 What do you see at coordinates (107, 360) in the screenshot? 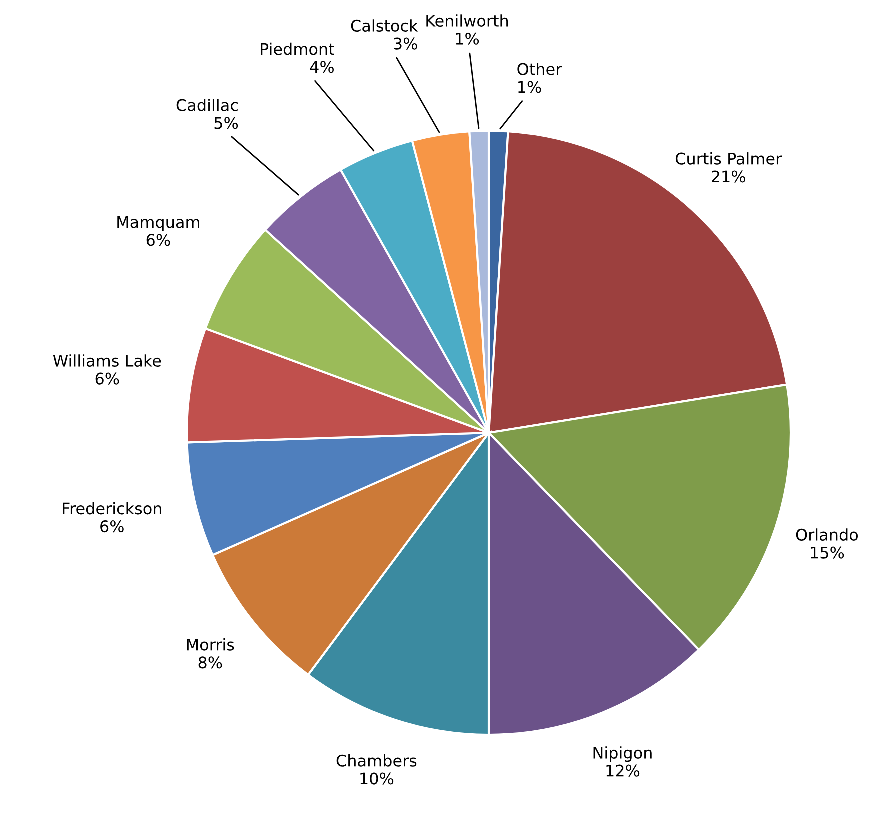
I see `slice-label: Williams Lake` at bounding box center [107, 360].